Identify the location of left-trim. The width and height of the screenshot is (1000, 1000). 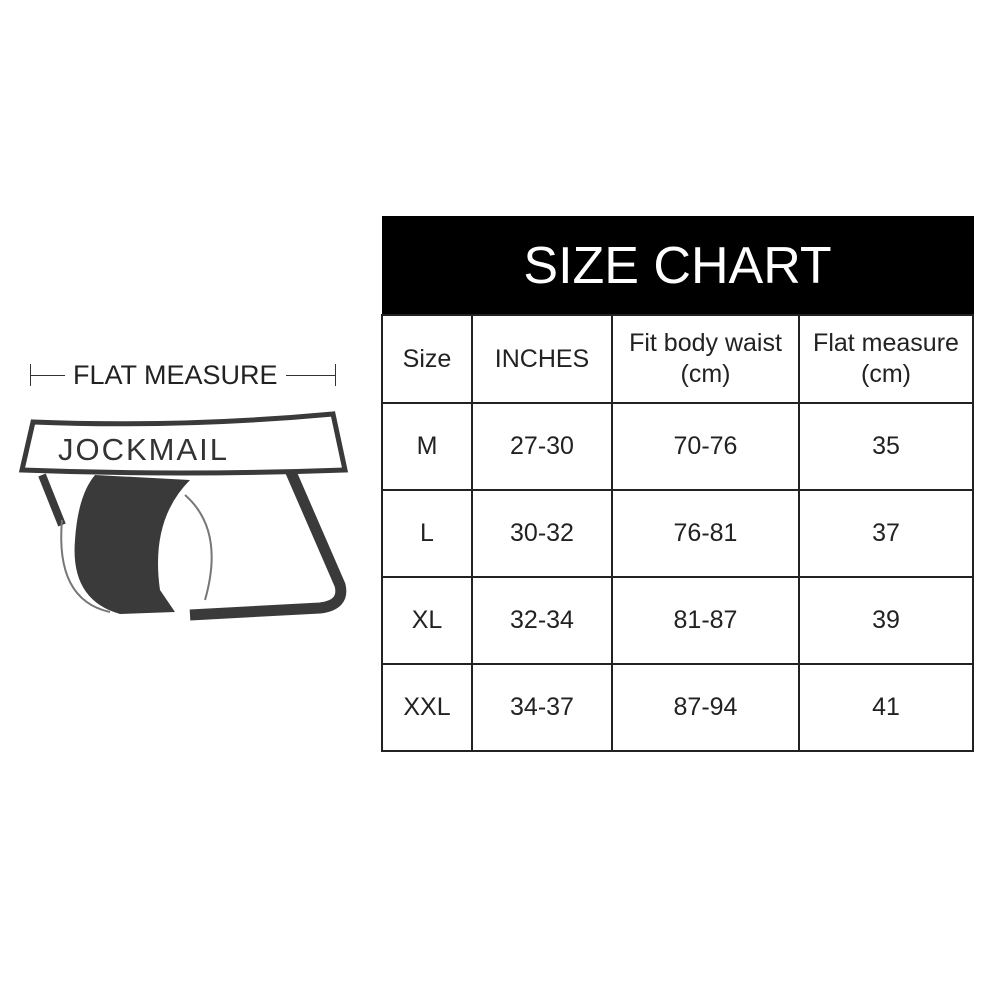
(85, 566).